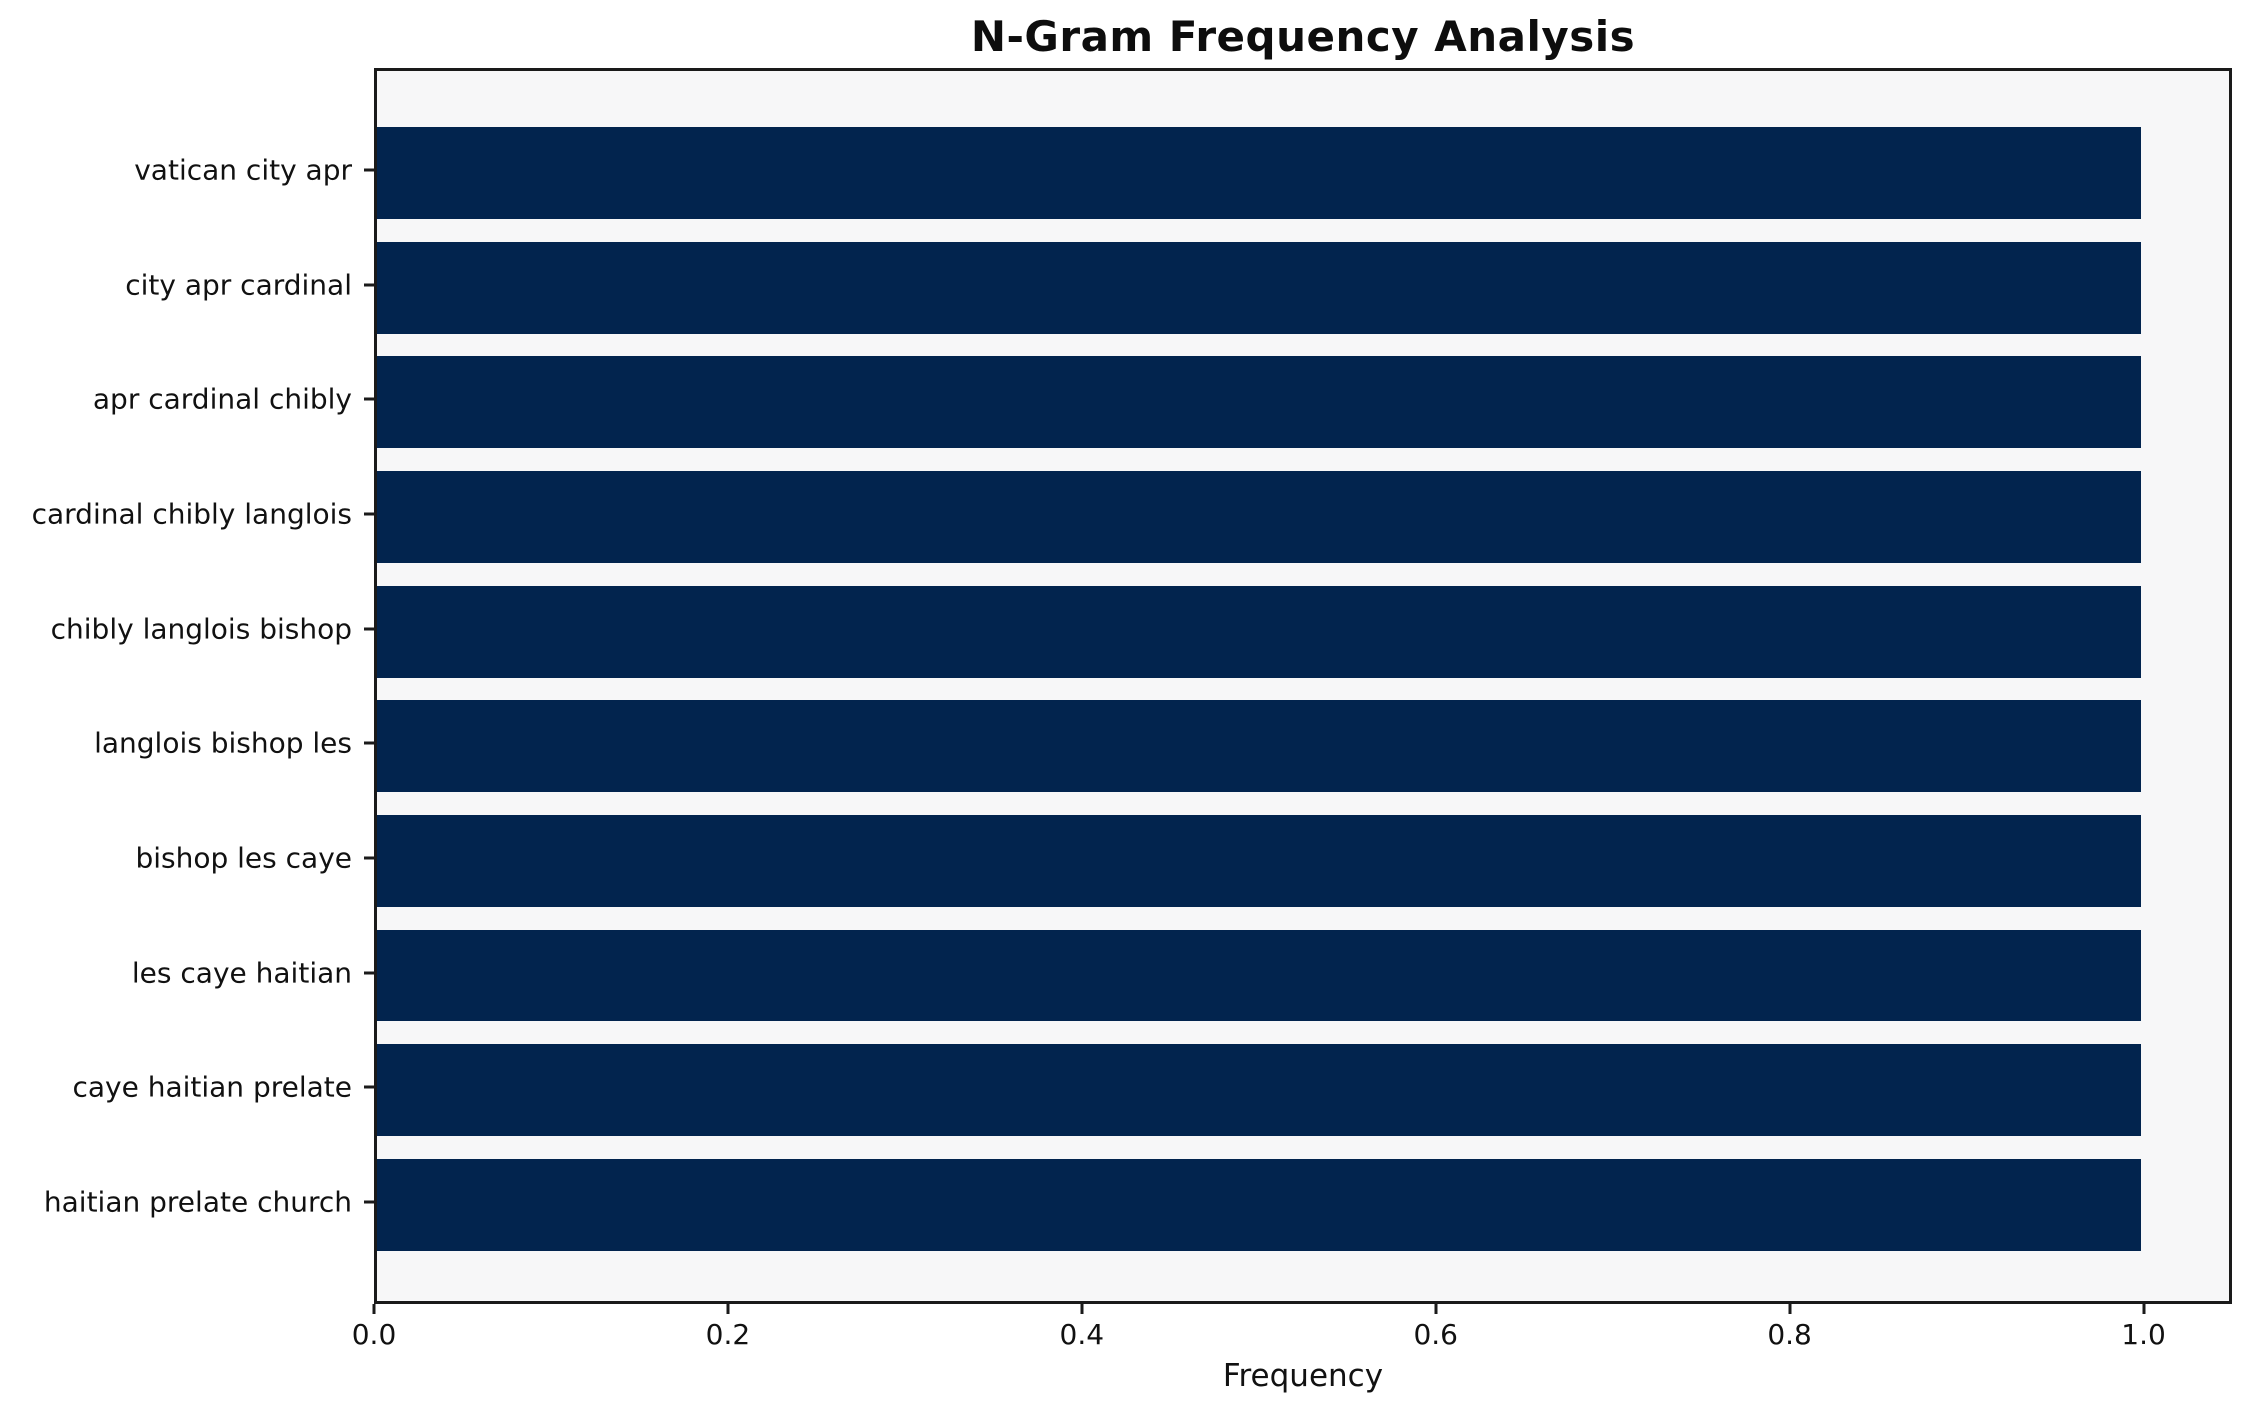 The width and height of the screenshot is (2252, 1414). Describe the element at coordinates (1789, 1334) in the screenshot. I see `x-tick-label: 0.8` at that location.